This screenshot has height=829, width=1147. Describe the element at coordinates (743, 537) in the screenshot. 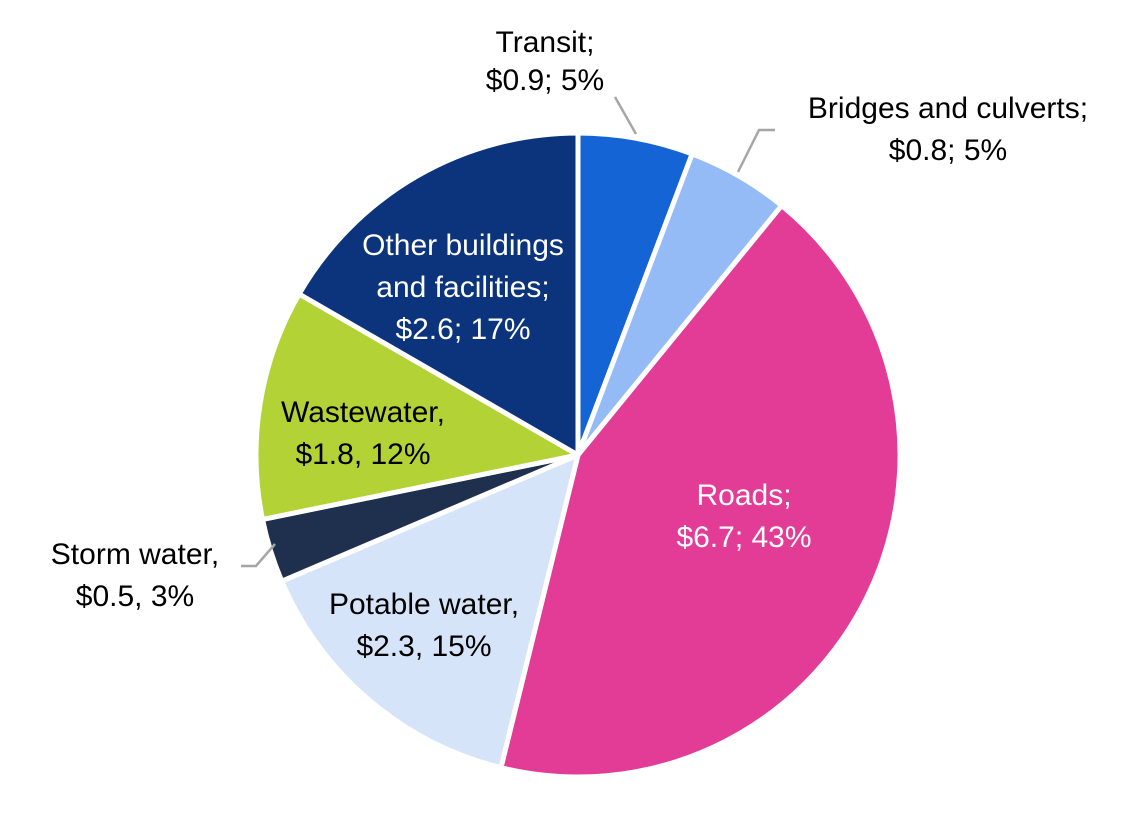

I see `slice-label-line: $6.7; 43%` at that location.